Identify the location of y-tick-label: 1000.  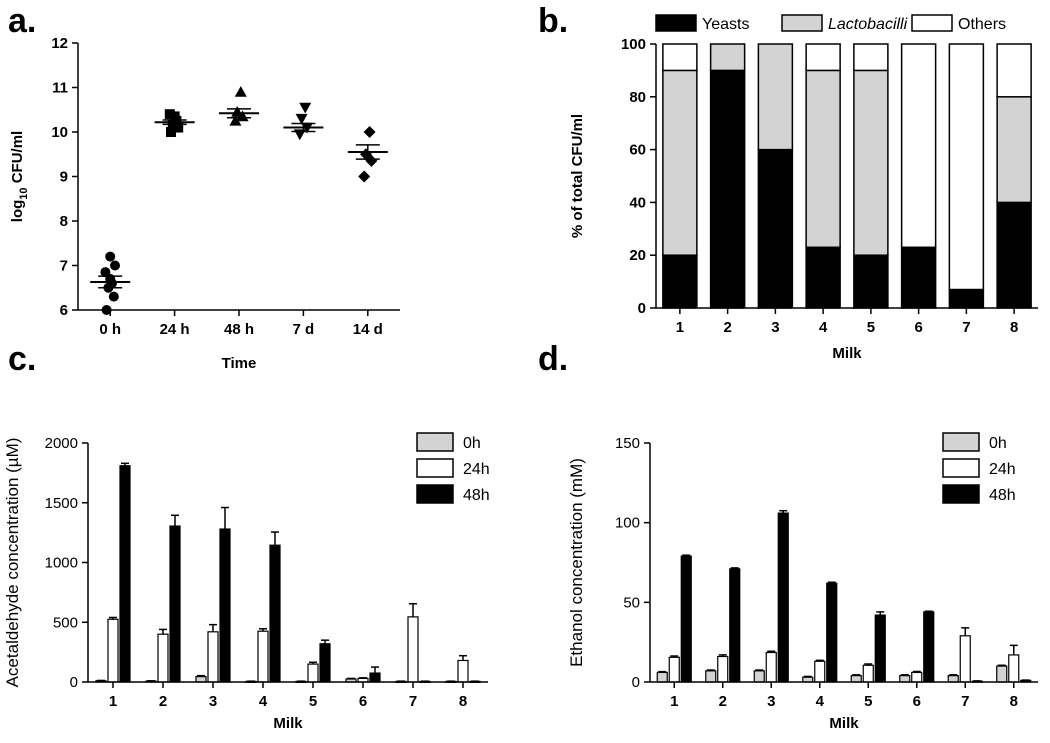
(61, 563).